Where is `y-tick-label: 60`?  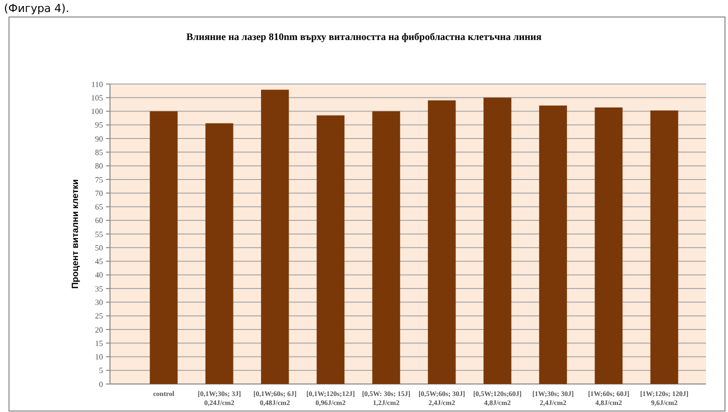
y-tick-label: 60 is located at coordinates (99, 221).